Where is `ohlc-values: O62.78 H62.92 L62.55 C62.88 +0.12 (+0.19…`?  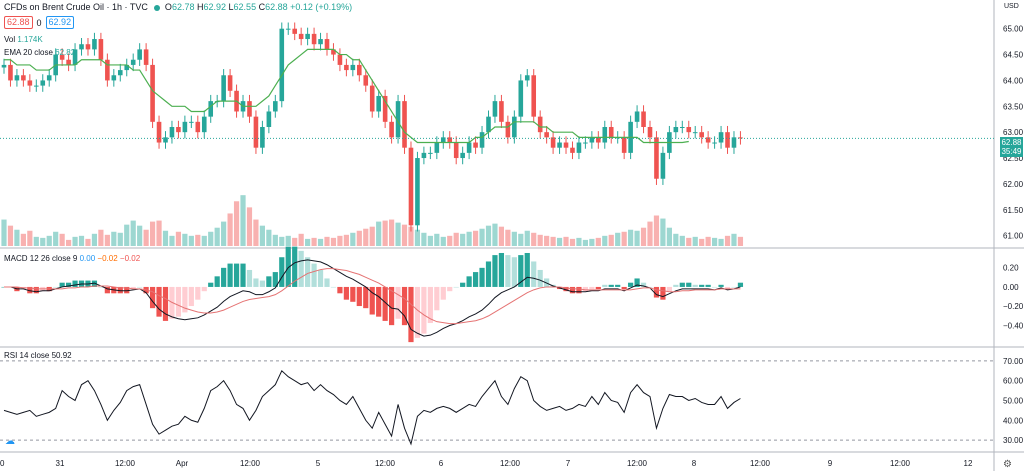
ohlc-values: O62.78 H62.92 L62.55 C62.88 +0.12 (+0.19… is located at coordinates (258, 7).